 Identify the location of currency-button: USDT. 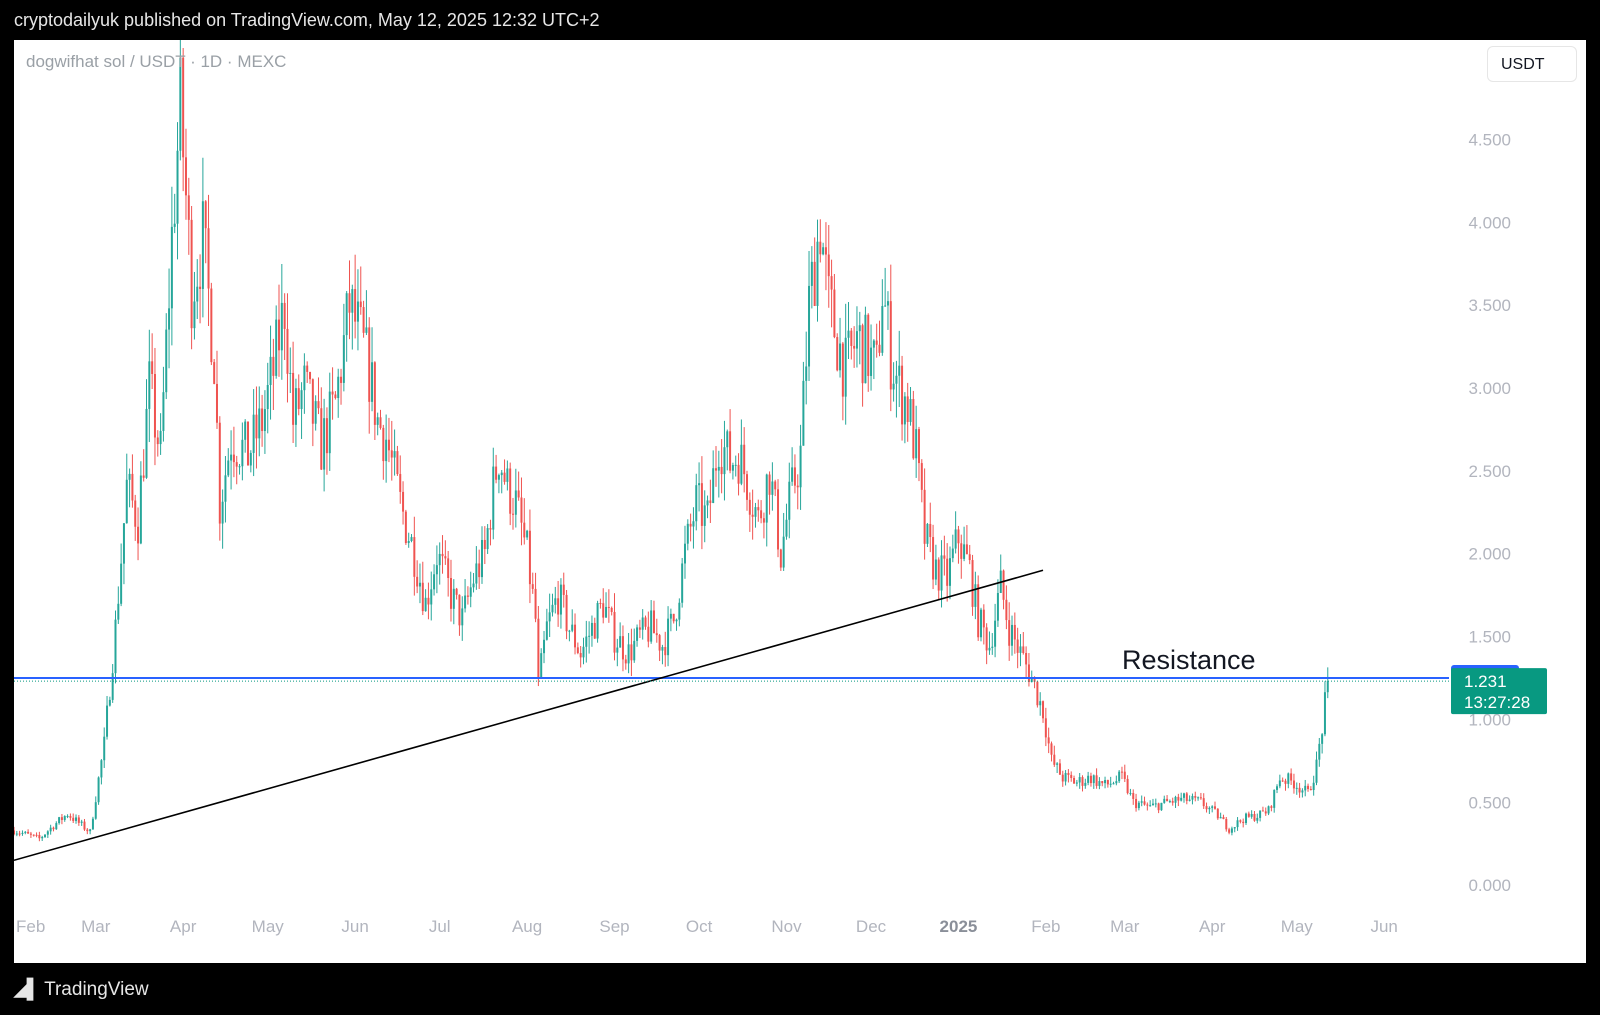
(1532, 64).